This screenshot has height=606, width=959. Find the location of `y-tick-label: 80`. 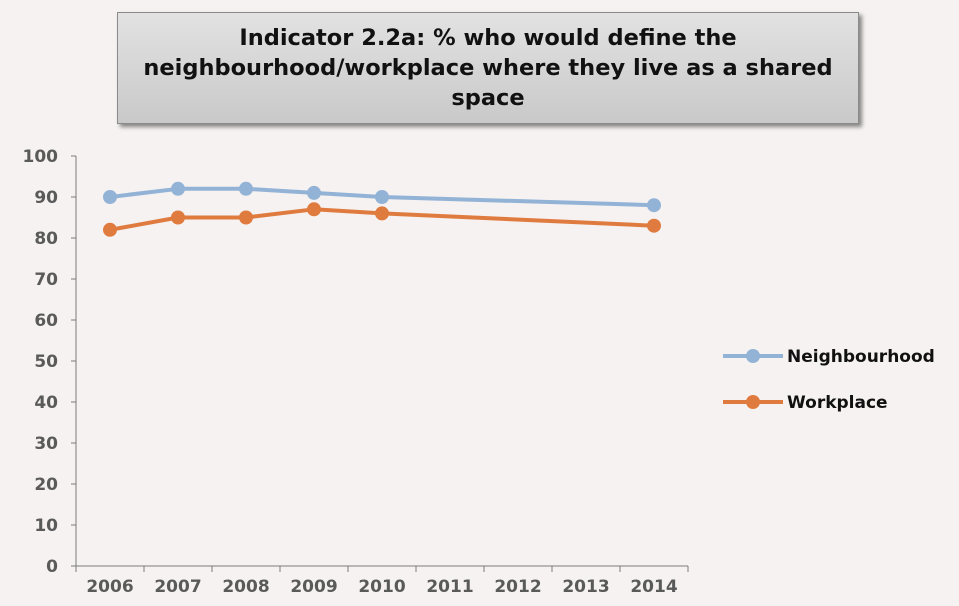

y-tick-label: 80 is located at coordinates (46, 239).